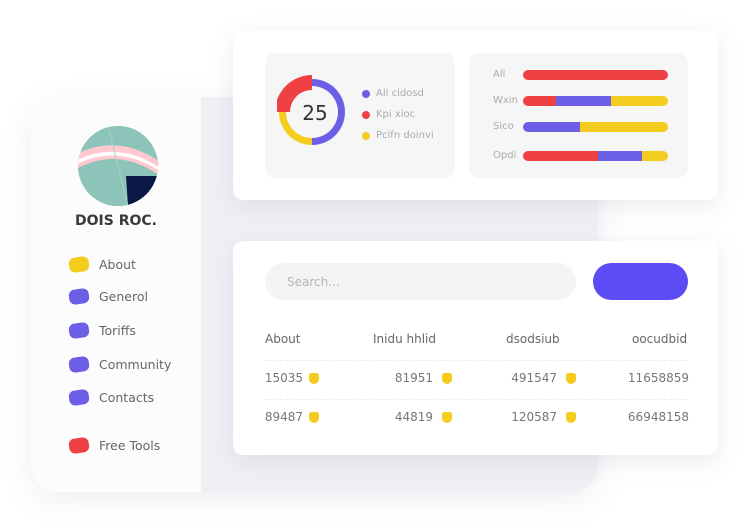  What do you see at coordinates (117, 264) in the screenshot?
I see `sidebar-item-label: About` at bounding box center [117, 264].